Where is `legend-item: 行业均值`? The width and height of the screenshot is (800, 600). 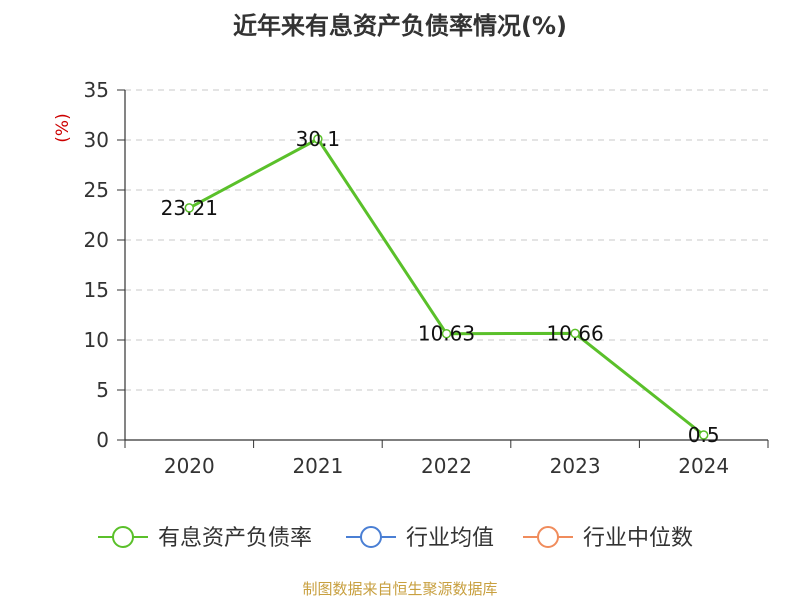
legend-item: 行业均值 is located at coordinates (420, 538).